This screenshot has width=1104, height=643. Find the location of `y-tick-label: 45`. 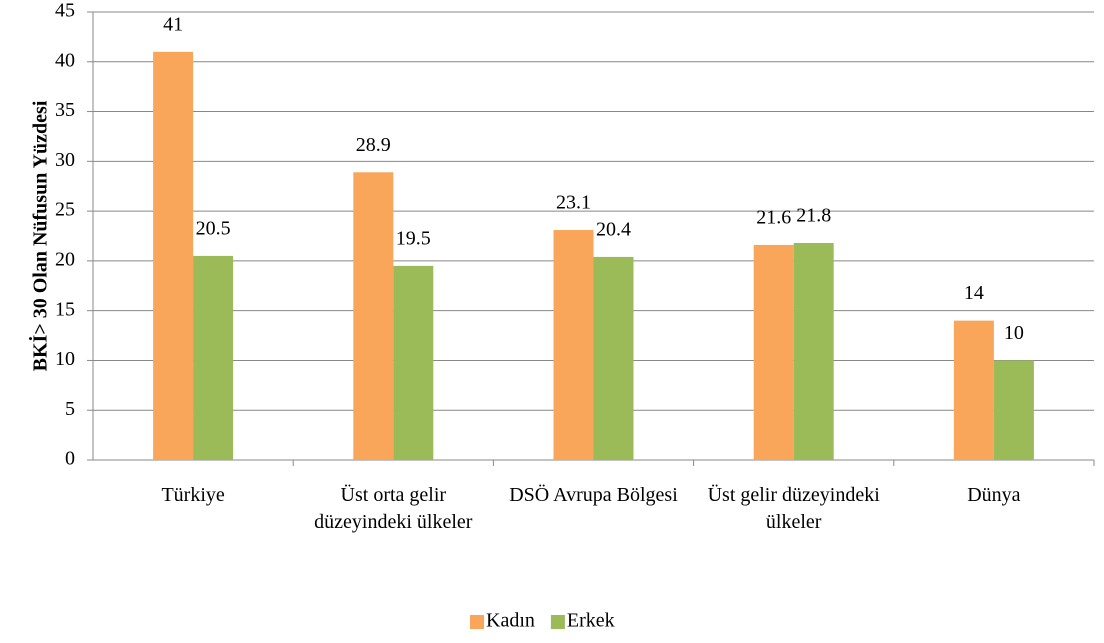

y-tick-label: 45 is located at coordinates (65, 11).